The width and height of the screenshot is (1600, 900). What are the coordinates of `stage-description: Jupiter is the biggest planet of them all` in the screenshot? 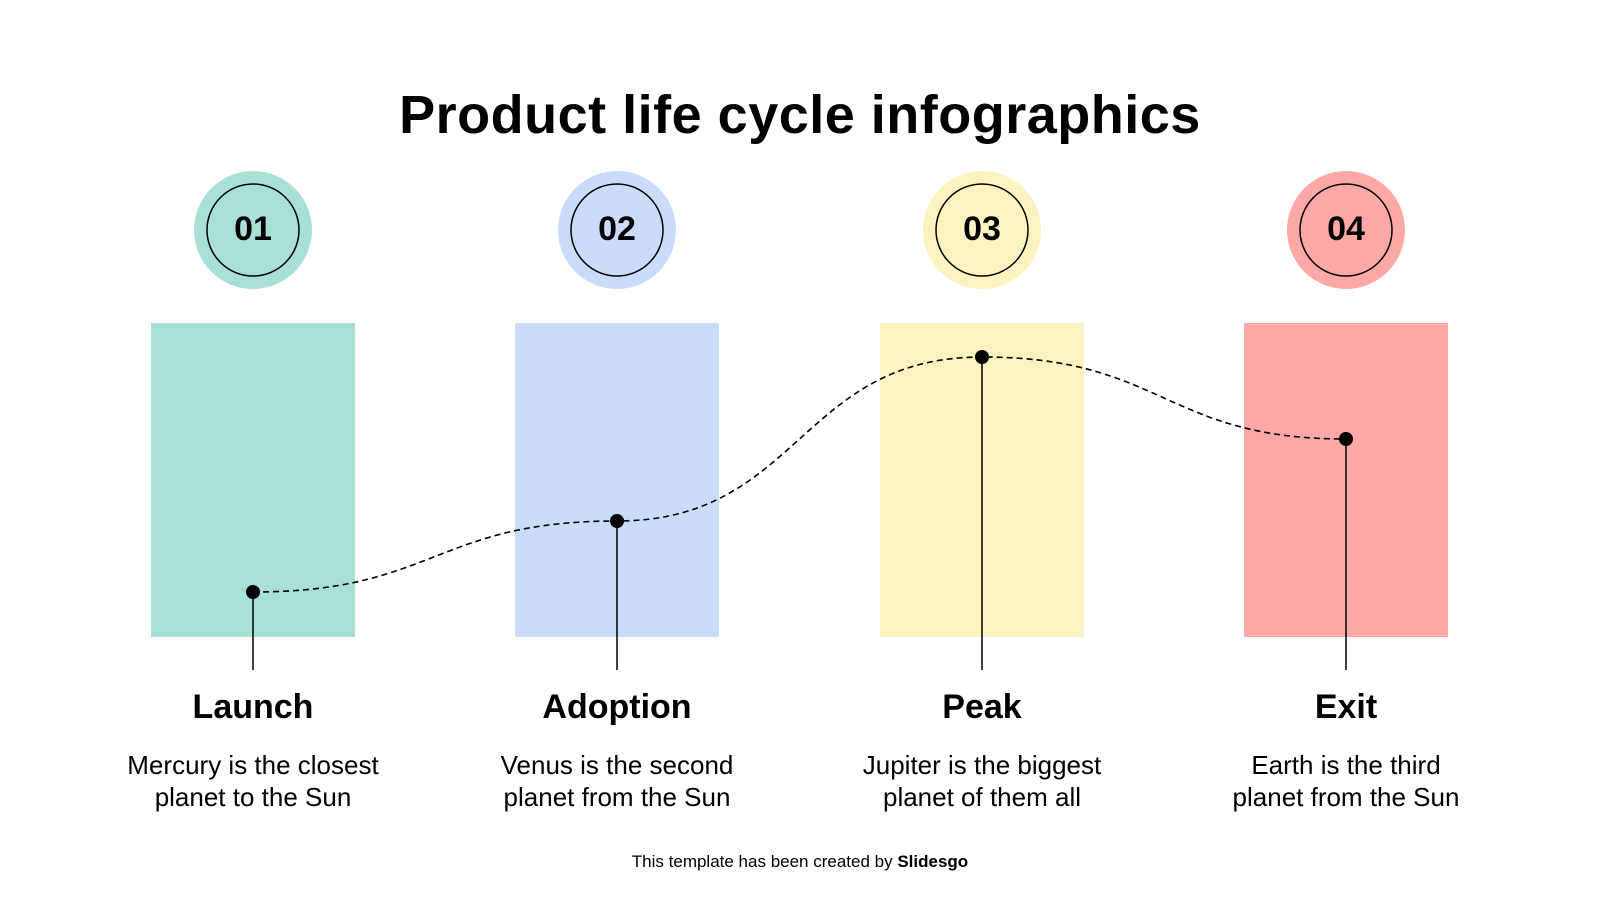 It's located at (982, 781).